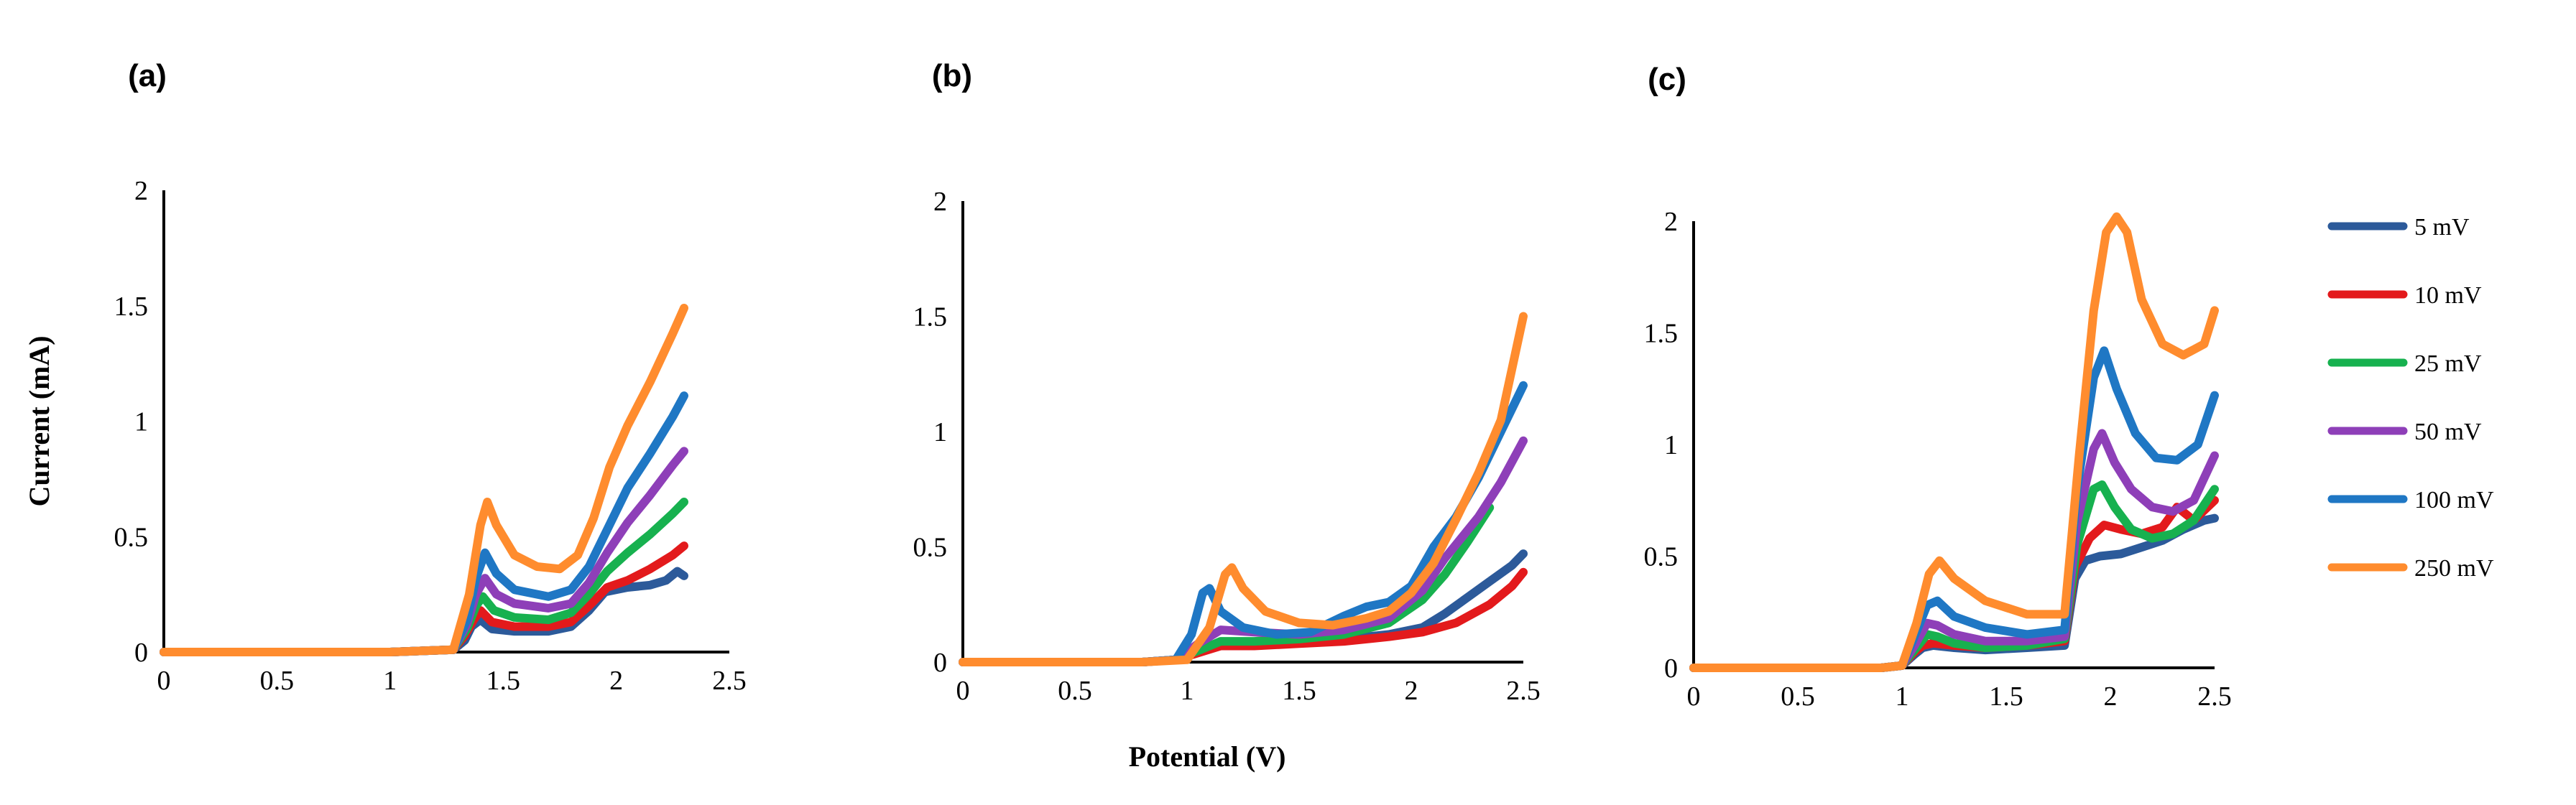 The width and height of the screenshot is (2576, 805). I want to click on legend-item-50-mv: 50 mV, so click(2404, 432).